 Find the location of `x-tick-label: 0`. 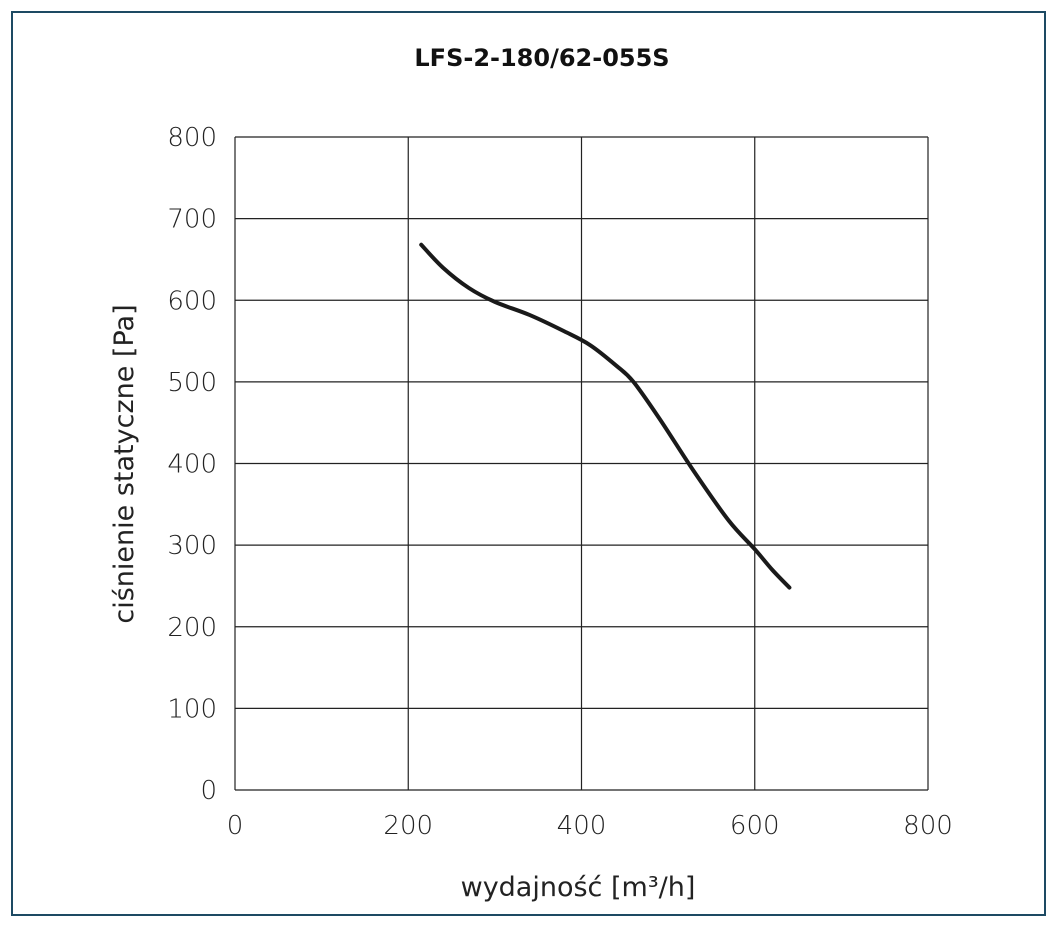

x-tick-label: 0 is located at coordinates (235, 826).